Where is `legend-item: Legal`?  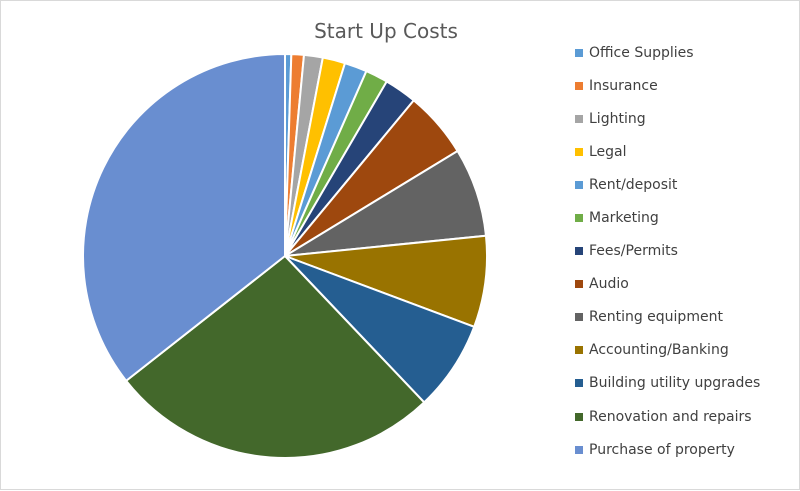
legend-item: Legal is located at coordinates (685, 151).